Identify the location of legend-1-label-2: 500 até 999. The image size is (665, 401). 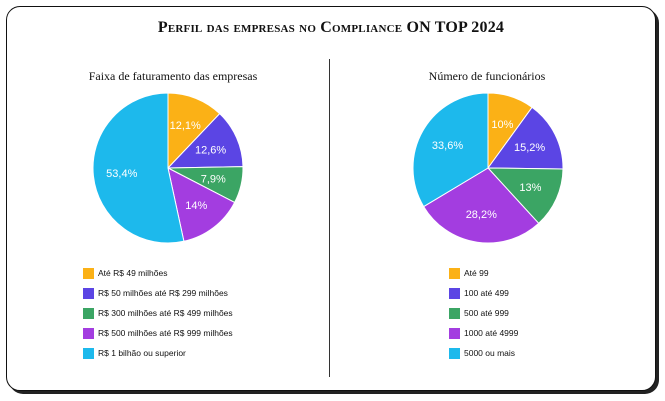
(486, 313).